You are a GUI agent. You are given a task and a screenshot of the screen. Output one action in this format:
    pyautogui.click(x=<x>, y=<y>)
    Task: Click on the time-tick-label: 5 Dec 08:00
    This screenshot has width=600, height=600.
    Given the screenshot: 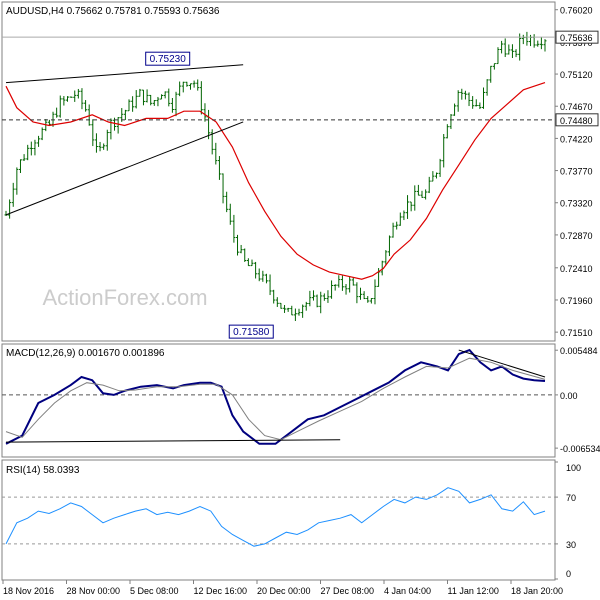 What is the action you would take?
    pyautogui.click(x=154, y=591)
    